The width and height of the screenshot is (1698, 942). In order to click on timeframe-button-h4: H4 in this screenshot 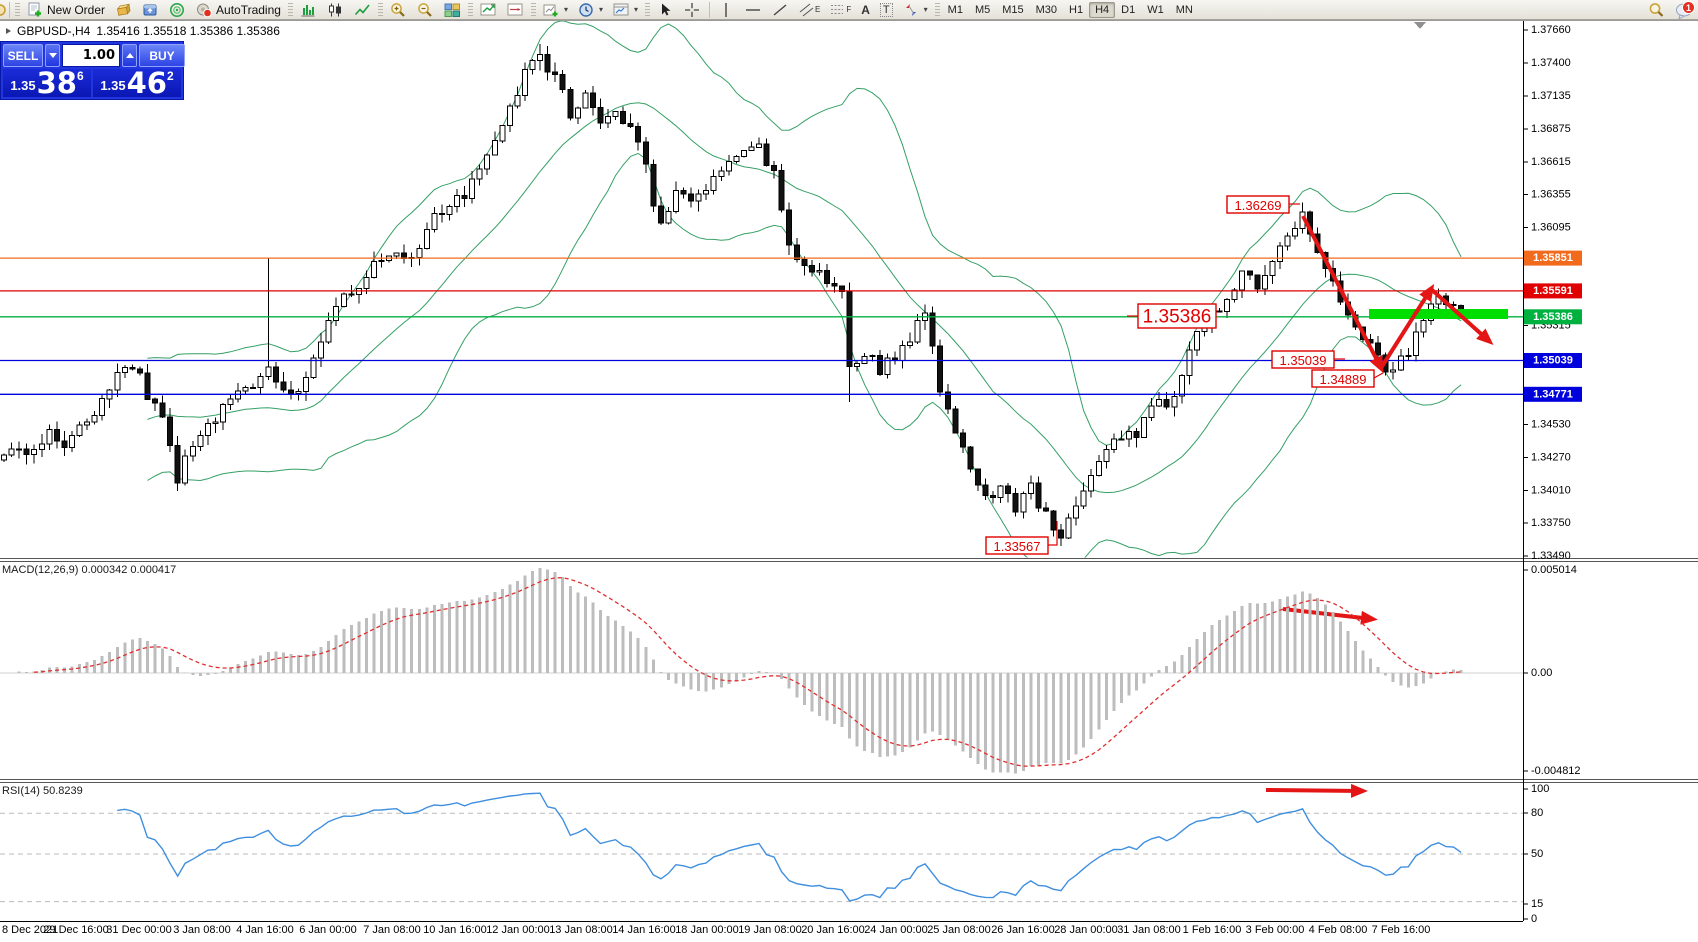, I will do `click(1102, 9)`.